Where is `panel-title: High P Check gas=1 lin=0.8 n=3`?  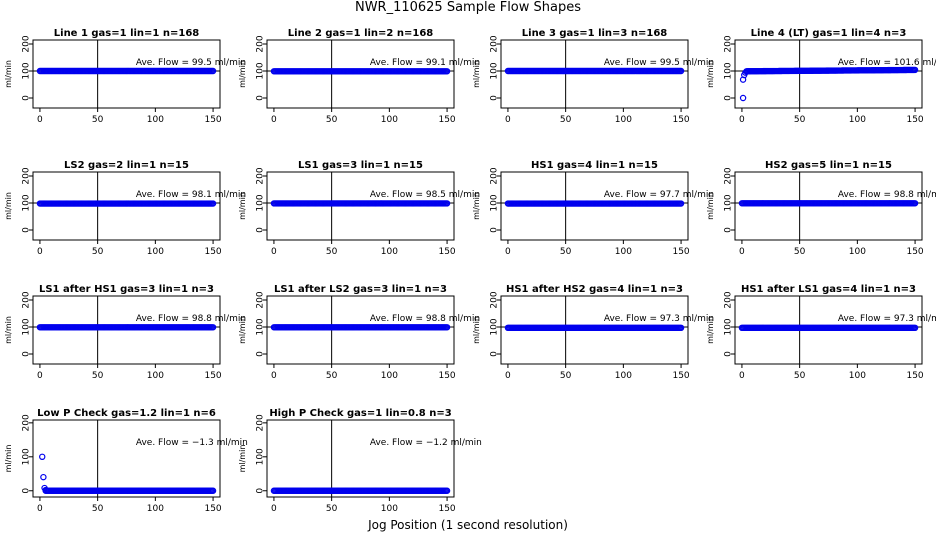
panel-title: High P Check gas=1 lin=0.8 n=3 is located at coordinates (360, 413).